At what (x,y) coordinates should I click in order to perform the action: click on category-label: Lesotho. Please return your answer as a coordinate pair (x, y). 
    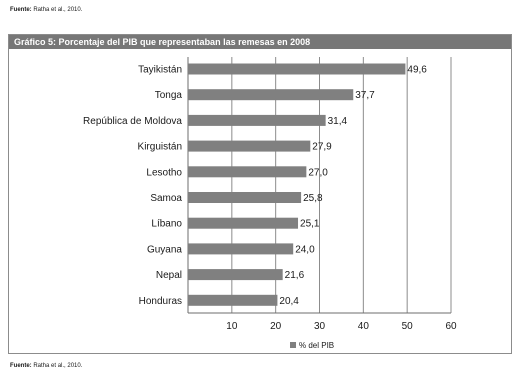
    Looking at the image, I should click on (164, 172).